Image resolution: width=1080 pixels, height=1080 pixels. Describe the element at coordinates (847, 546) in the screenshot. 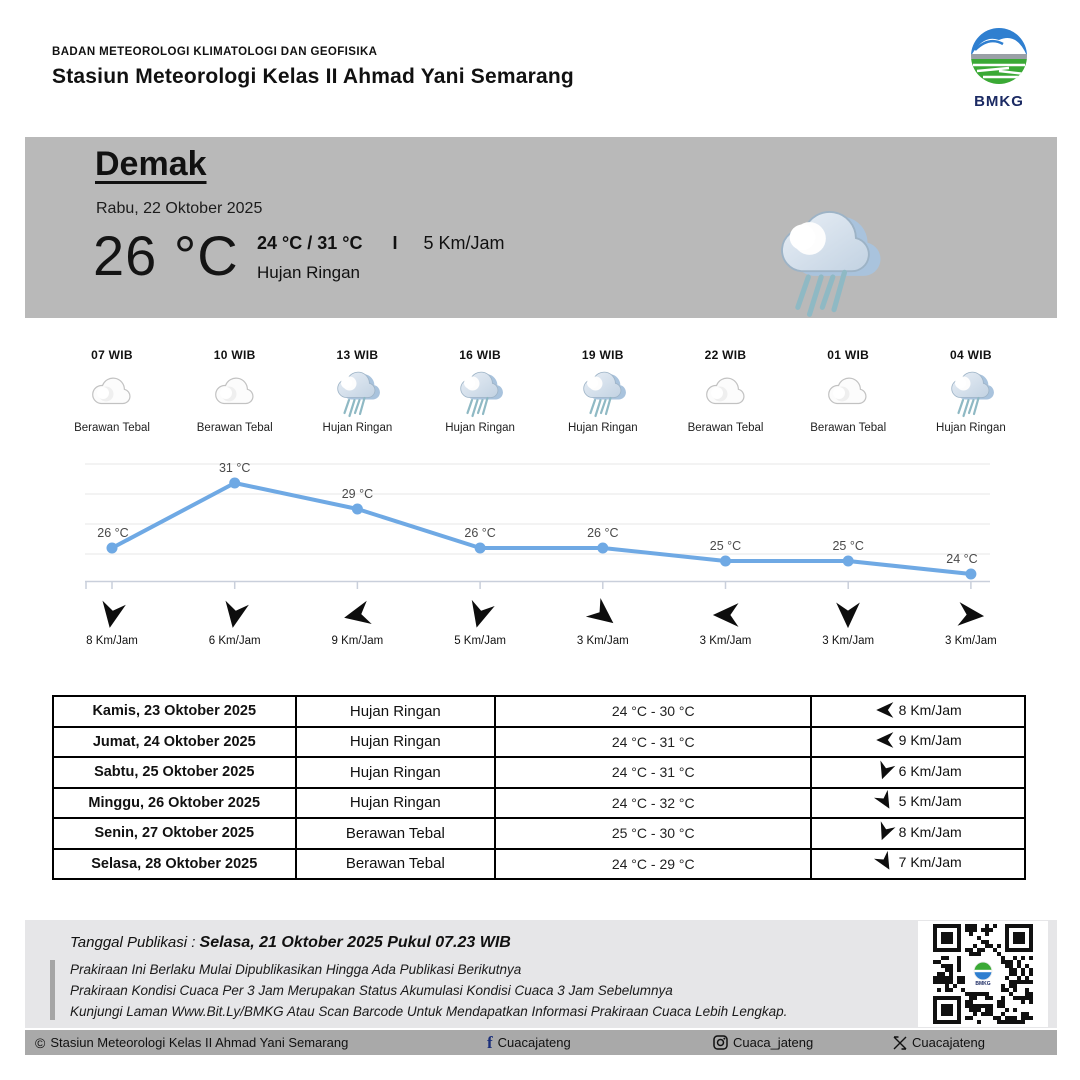

I see `svg-text: 25 °C` at that location.